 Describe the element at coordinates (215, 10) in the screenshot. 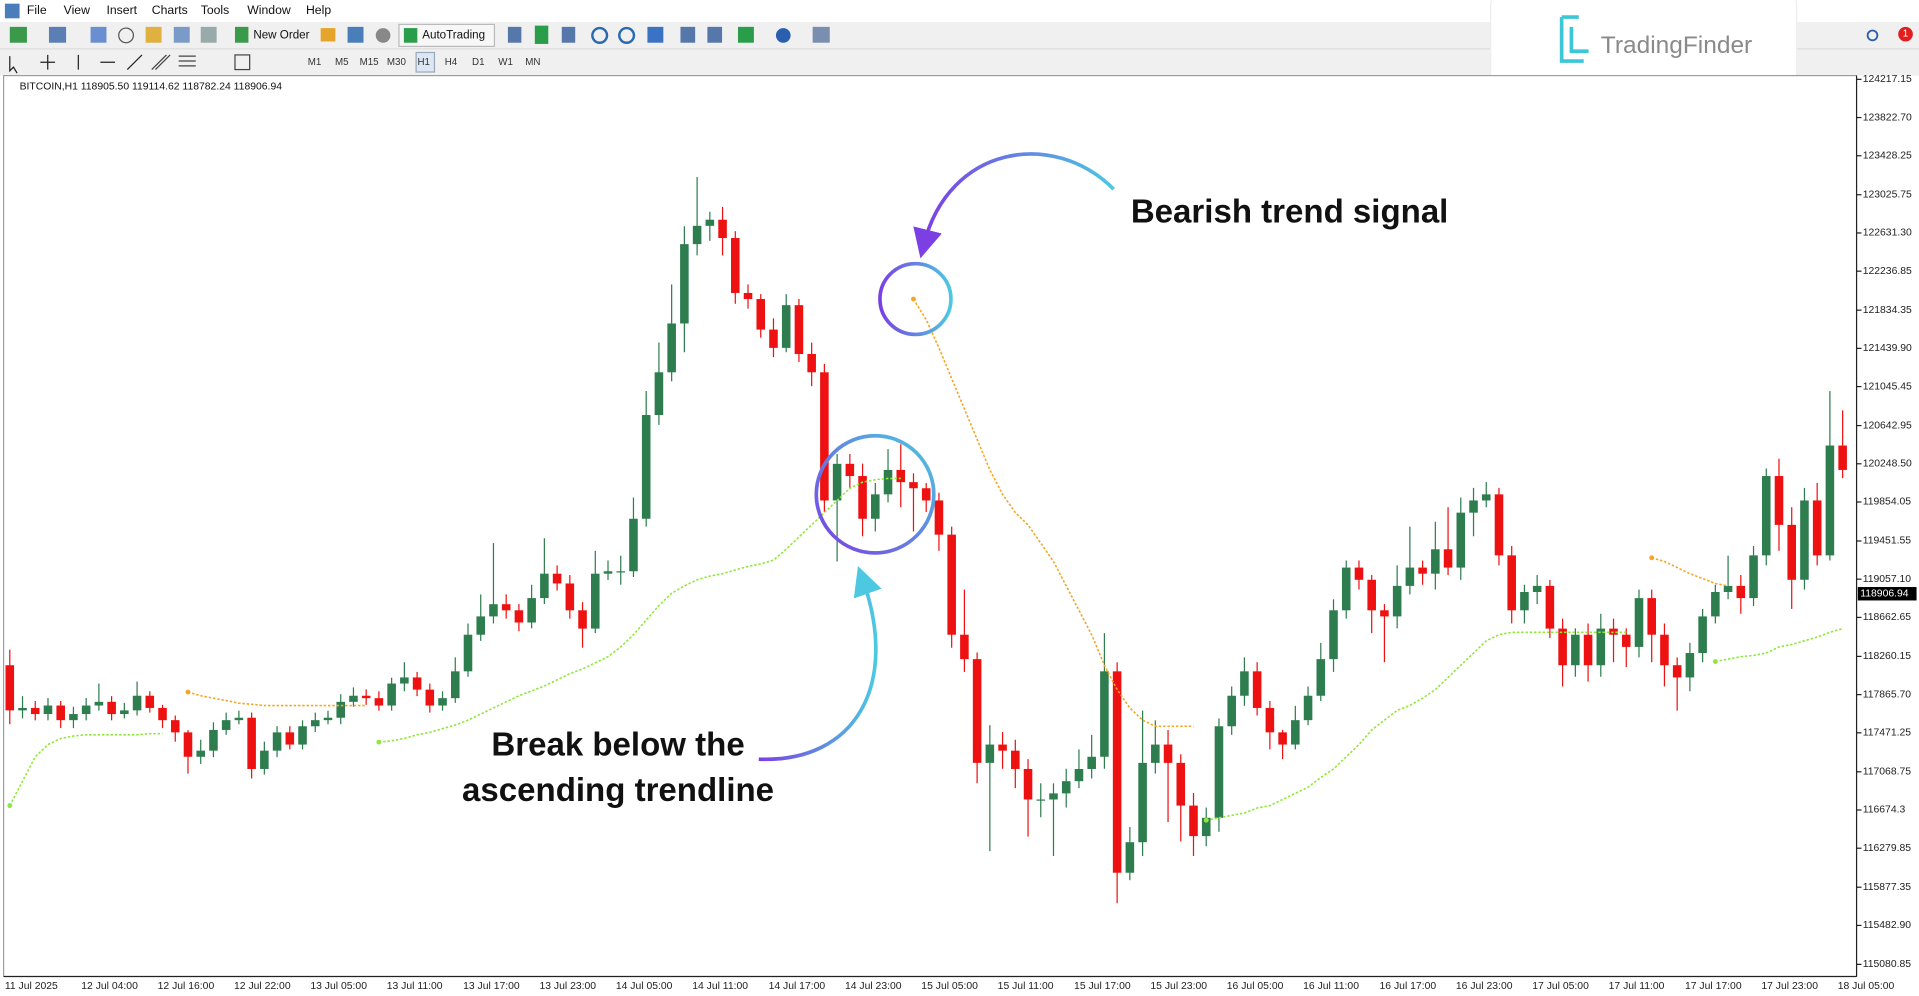

I see `menu-item: Tools` at that location.